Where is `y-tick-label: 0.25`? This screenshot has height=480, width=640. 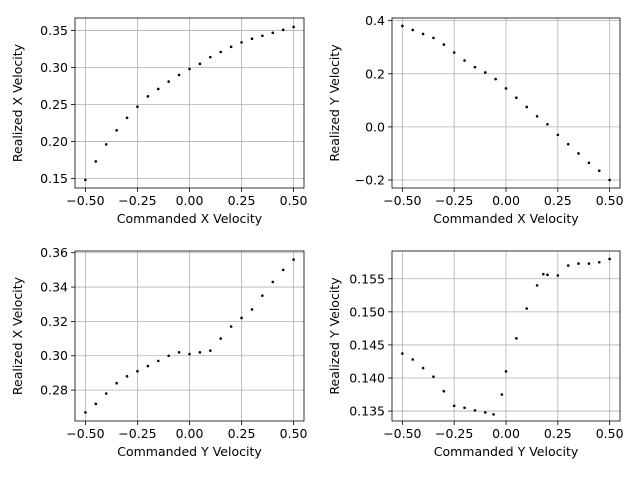
y-tick-label: 0.25 is located at coordinates (54, 104).